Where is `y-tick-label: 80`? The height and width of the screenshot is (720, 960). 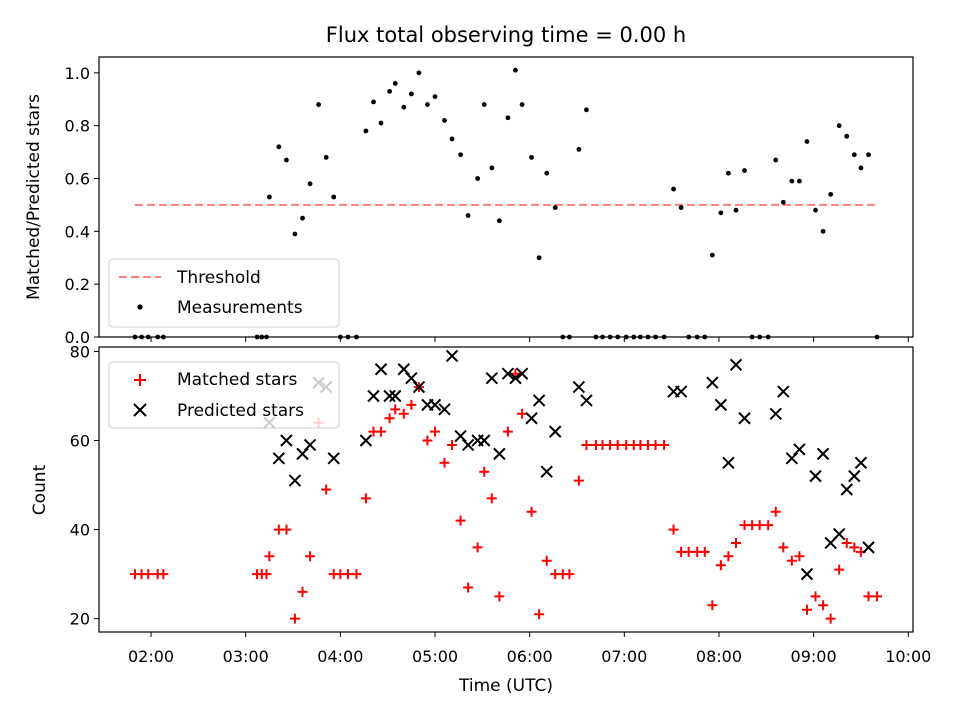
y-tick-label: 80 is located at coordinates (80, 351).